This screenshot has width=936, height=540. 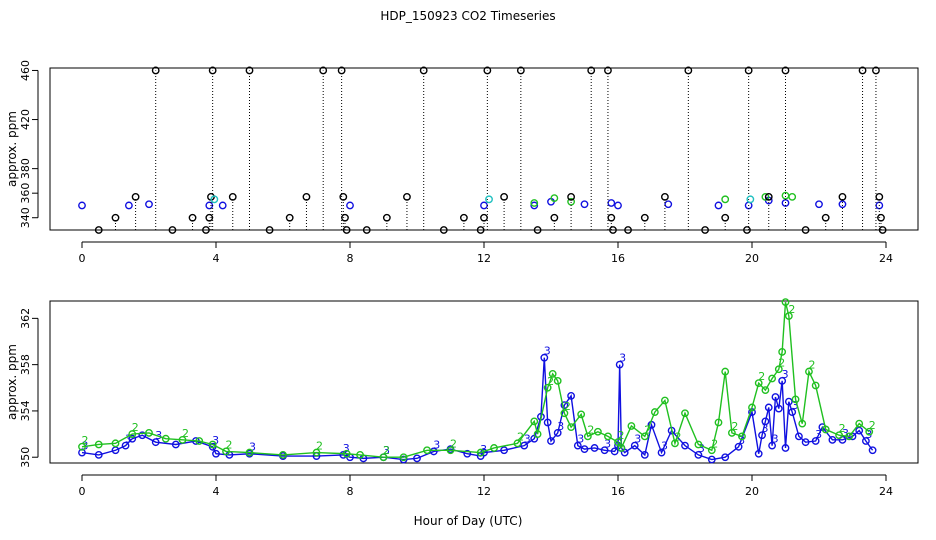 I want to click on y-tick-label: 420, so click(x=25, y=119).